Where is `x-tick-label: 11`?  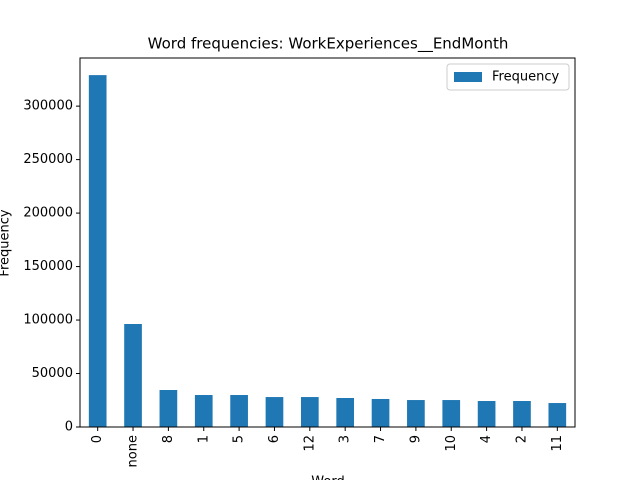
x-tick-label: 11 is located at coordinates (557, 443).